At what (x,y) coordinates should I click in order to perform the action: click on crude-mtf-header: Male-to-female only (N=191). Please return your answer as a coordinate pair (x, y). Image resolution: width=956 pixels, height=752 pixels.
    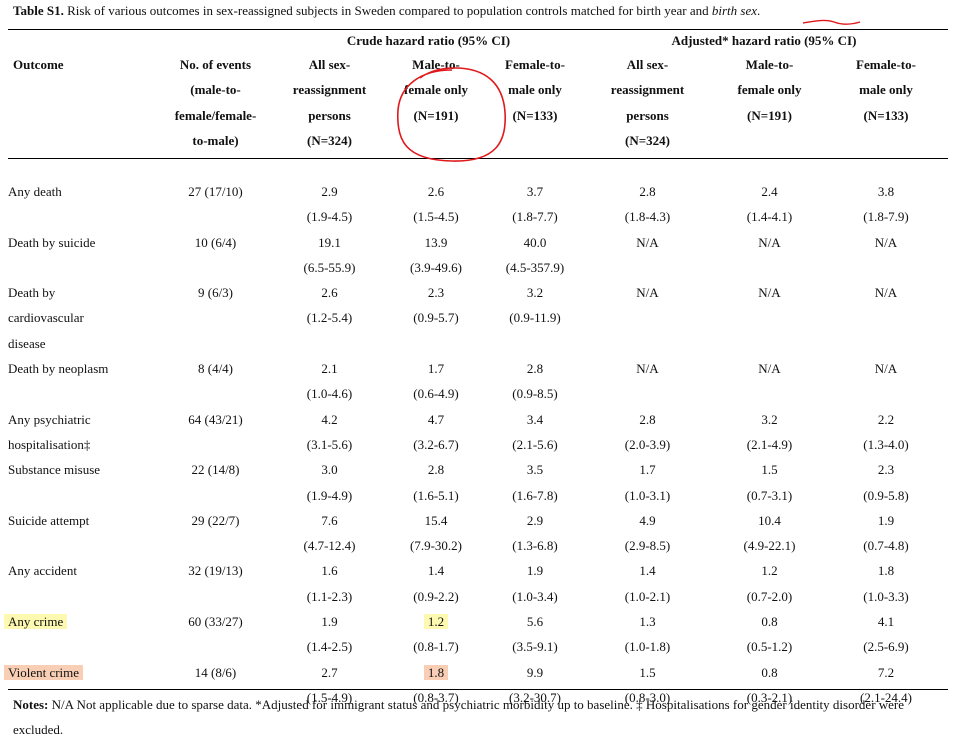
    Looking at the image, I should click on (436, 115).